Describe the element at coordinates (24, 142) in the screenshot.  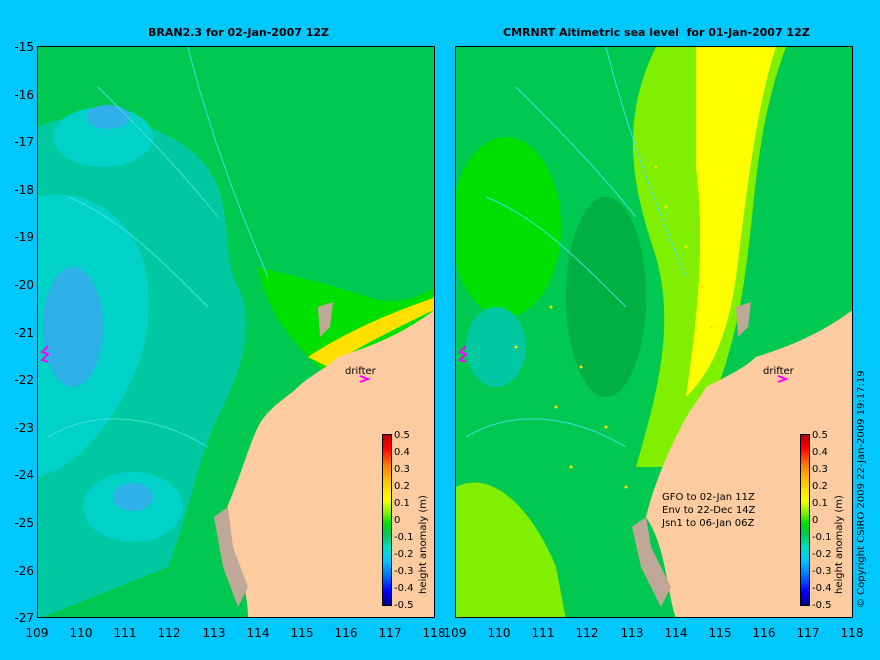
I see `lat-tick: -17` at that location.